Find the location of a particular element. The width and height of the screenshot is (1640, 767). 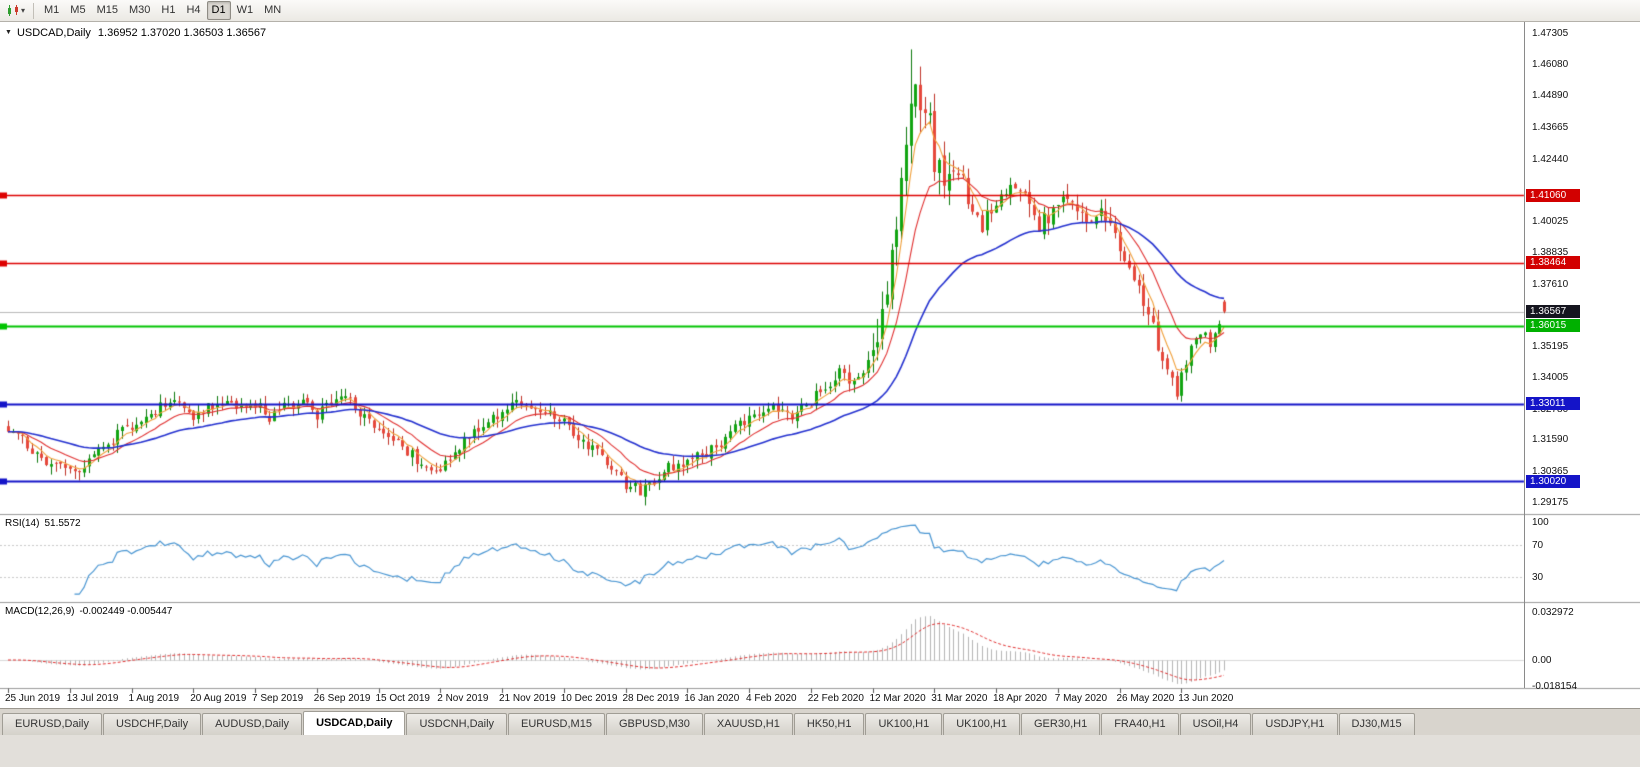

chart-tab-1-usdchf-daily: USDCHF,Daily is located at coordinates (152, 724).